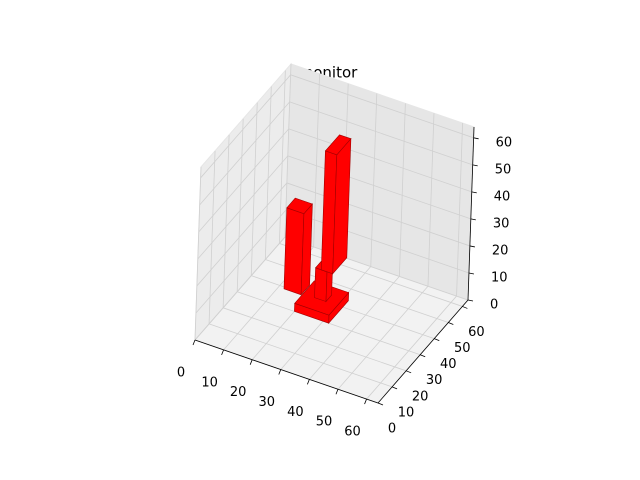  What do you see at coordinates (503, 169) in the screenshot?
I see `z-tick-label: 50` at bounding box center [503, 169].